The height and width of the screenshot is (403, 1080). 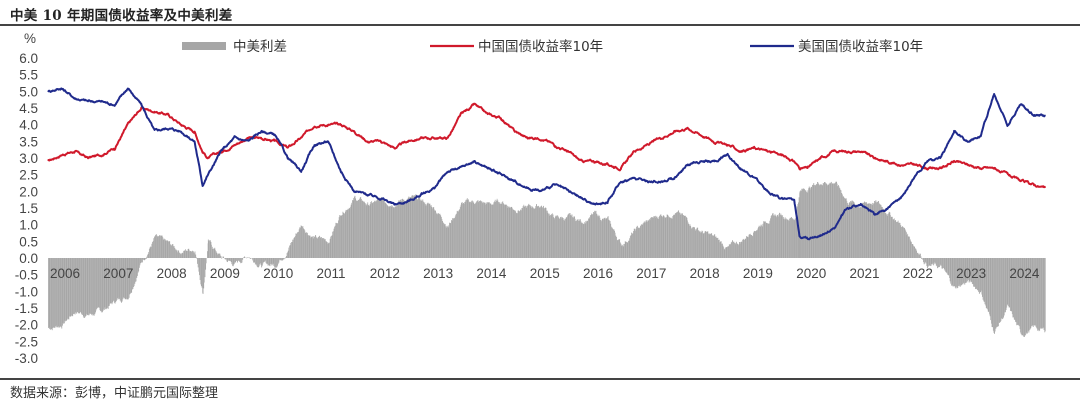 What do you see at coordinates (172, 273) in the screenshot?
I see `x-tick-label: 2008` at bounding box center [172, 273].